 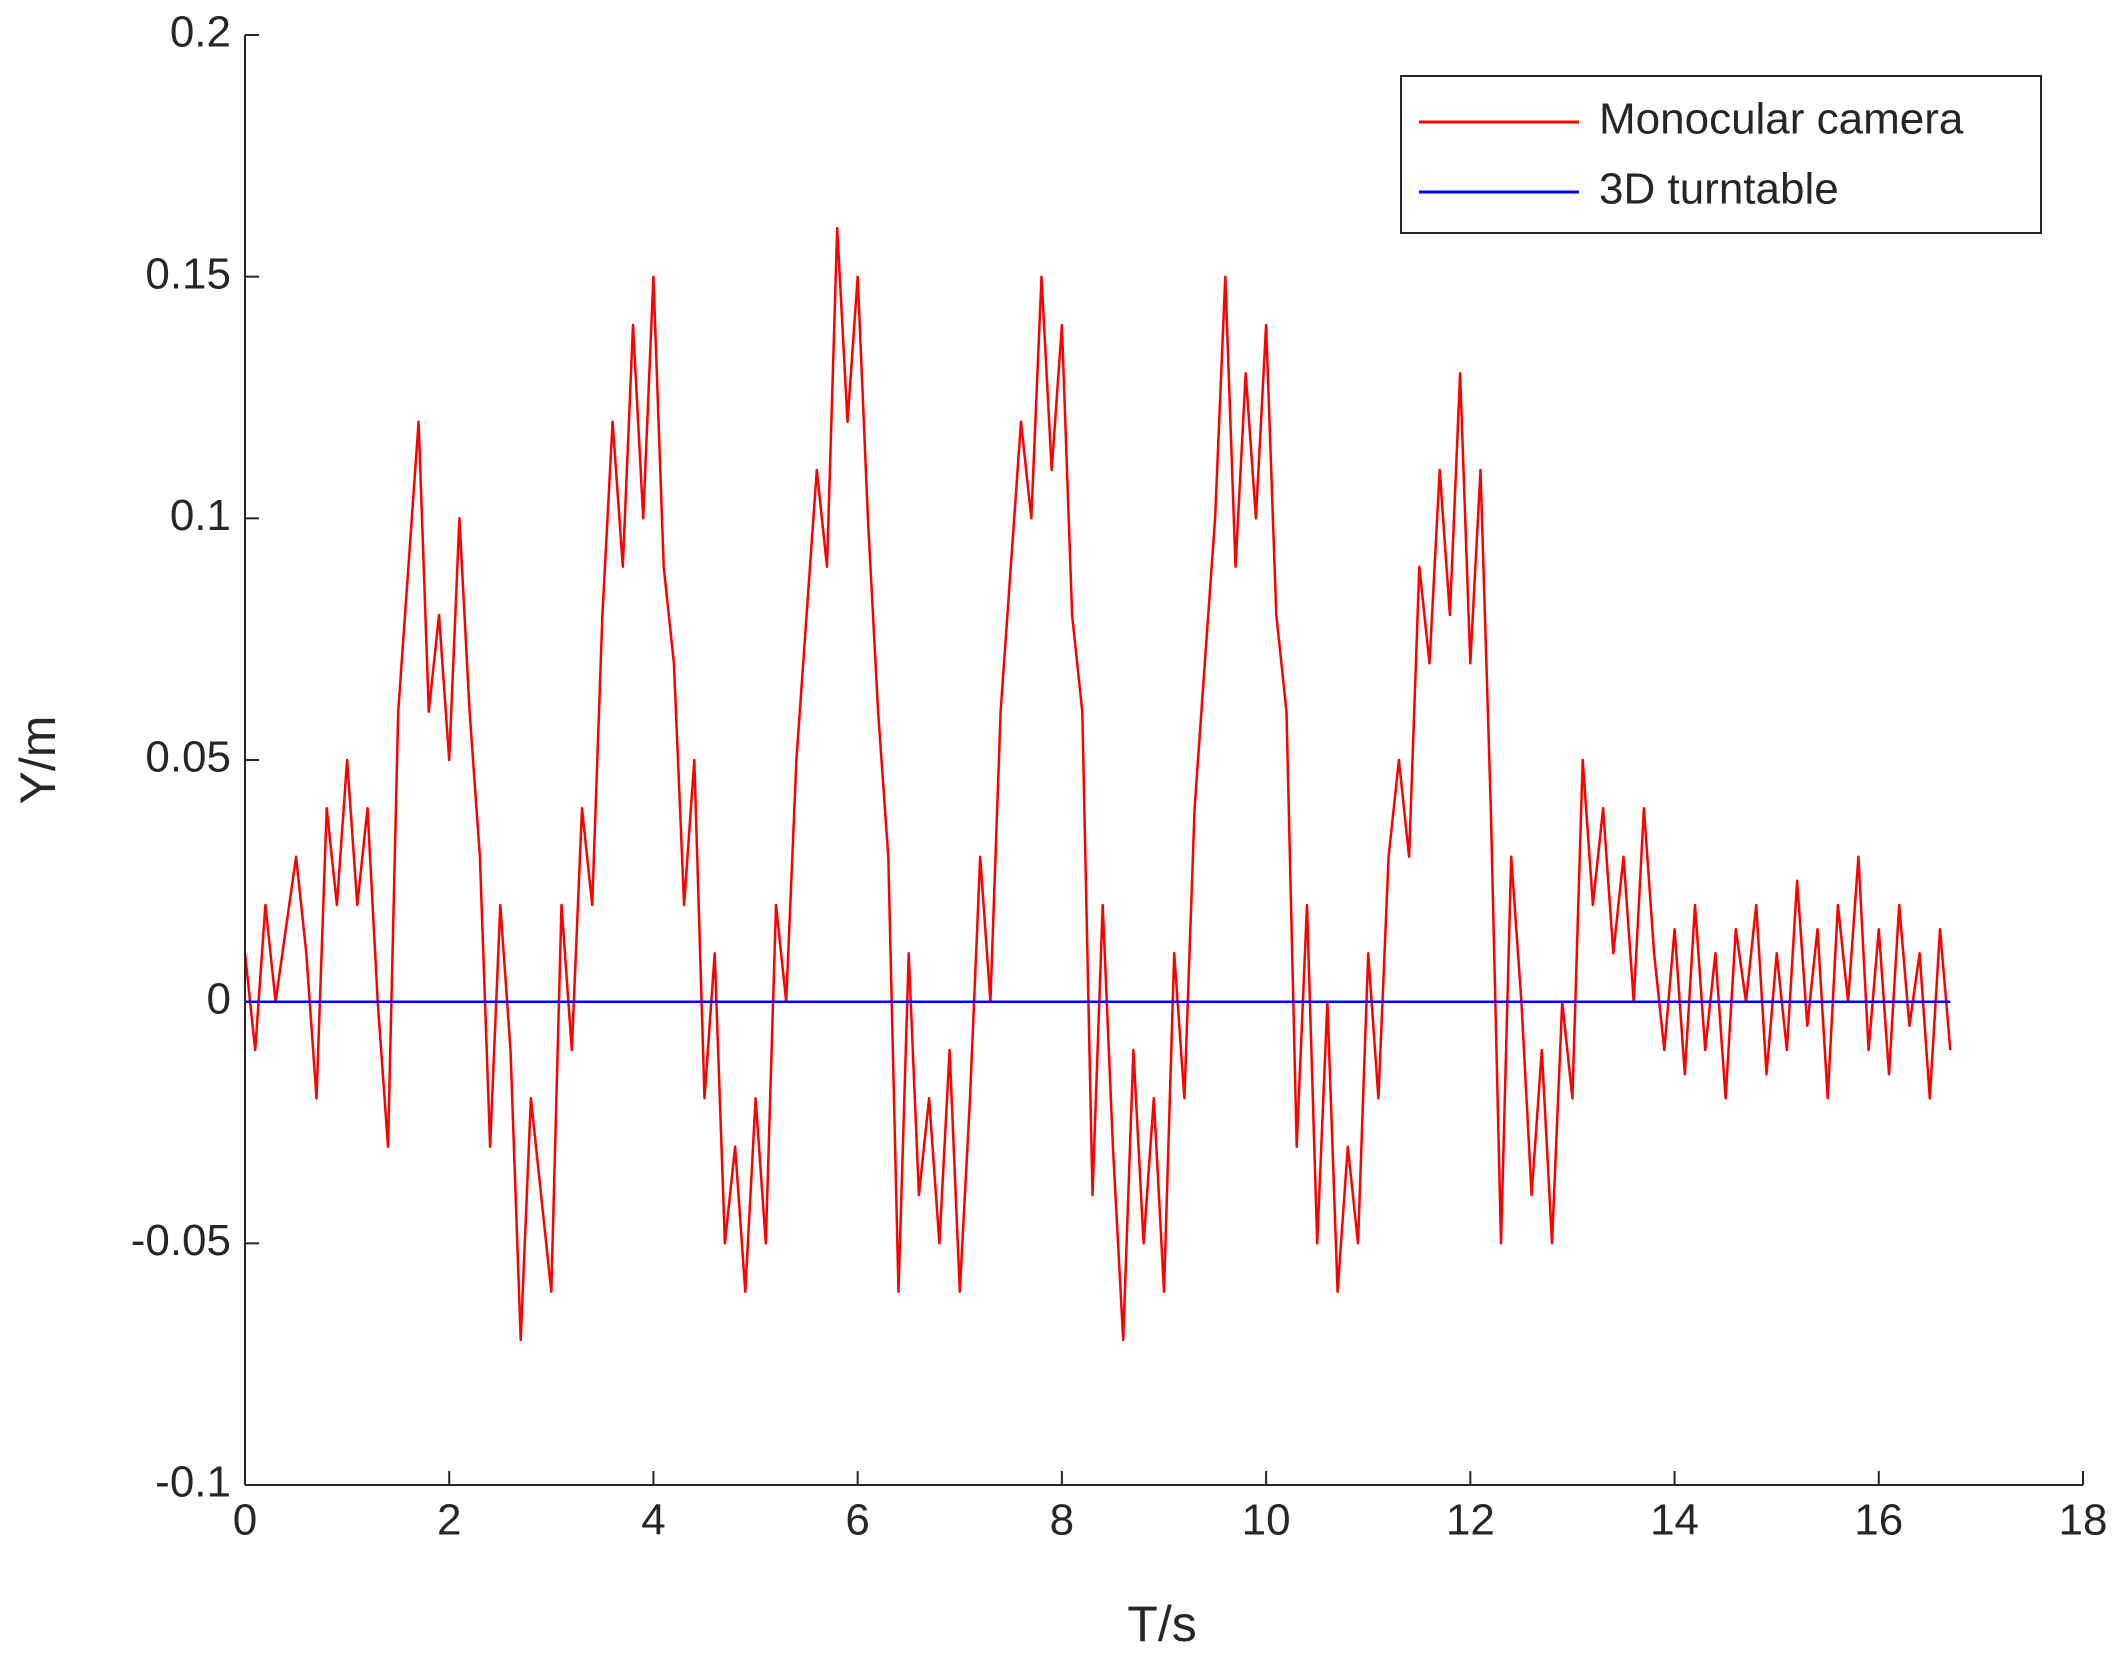 I want to click on y-tick-label: -0.05, so click(x=181, y=1240).